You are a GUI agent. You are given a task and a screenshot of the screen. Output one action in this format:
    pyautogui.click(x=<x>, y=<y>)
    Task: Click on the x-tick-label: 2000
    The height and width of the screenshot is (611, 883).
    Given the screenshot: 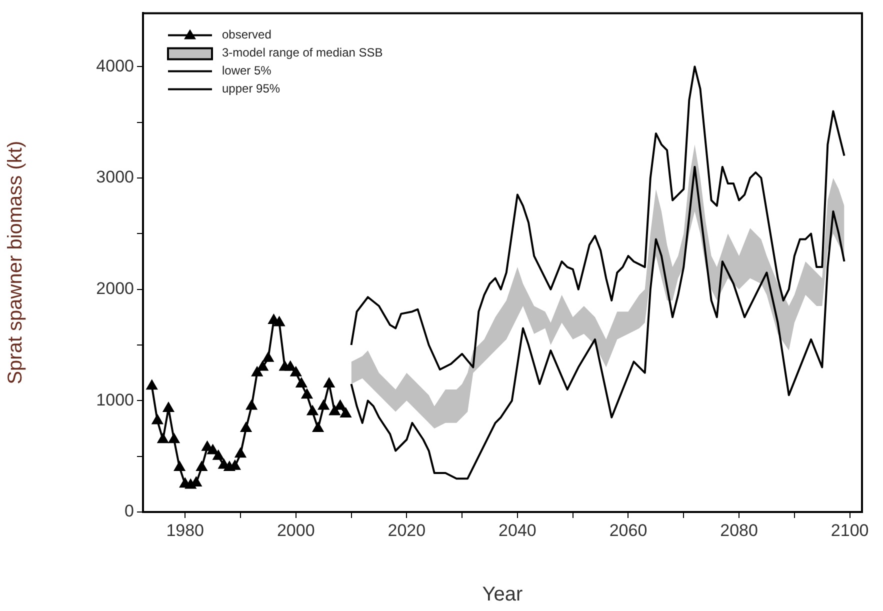 What is the action you would take?
    pyautogui.click(x=295, y=530)
    